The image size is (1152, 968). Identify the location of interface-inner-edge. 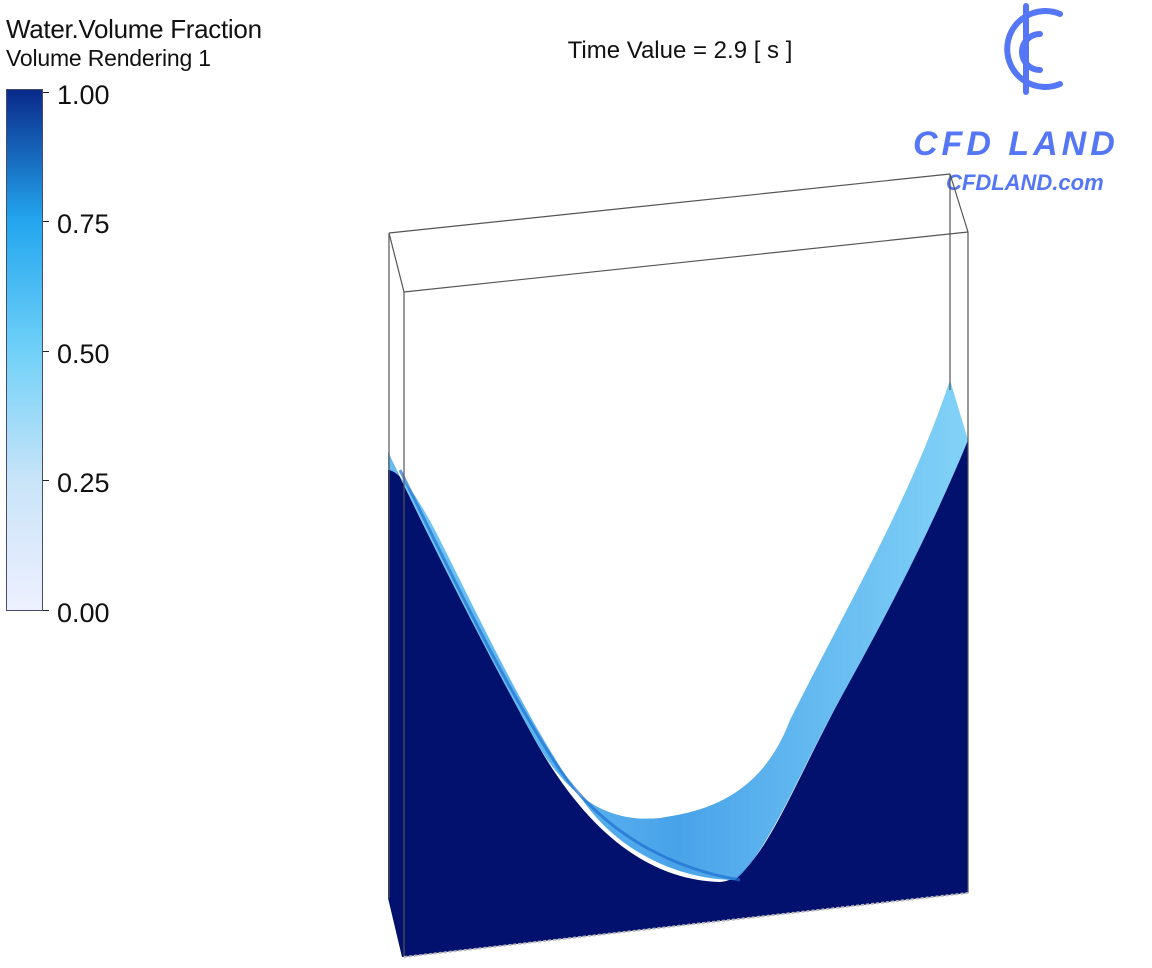
(569, 675).